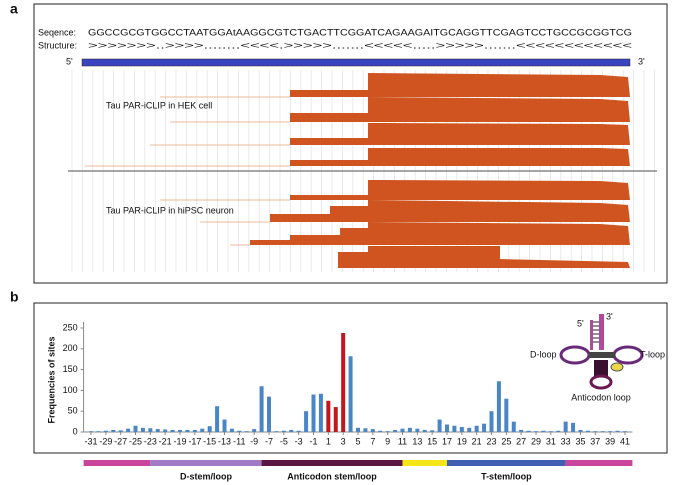 This screenshot has width=679, height=485. What do you see at coordinates (254, 441) in the screenshot?
I see `x-tick-label: -9` at bounding box center [254, 441].